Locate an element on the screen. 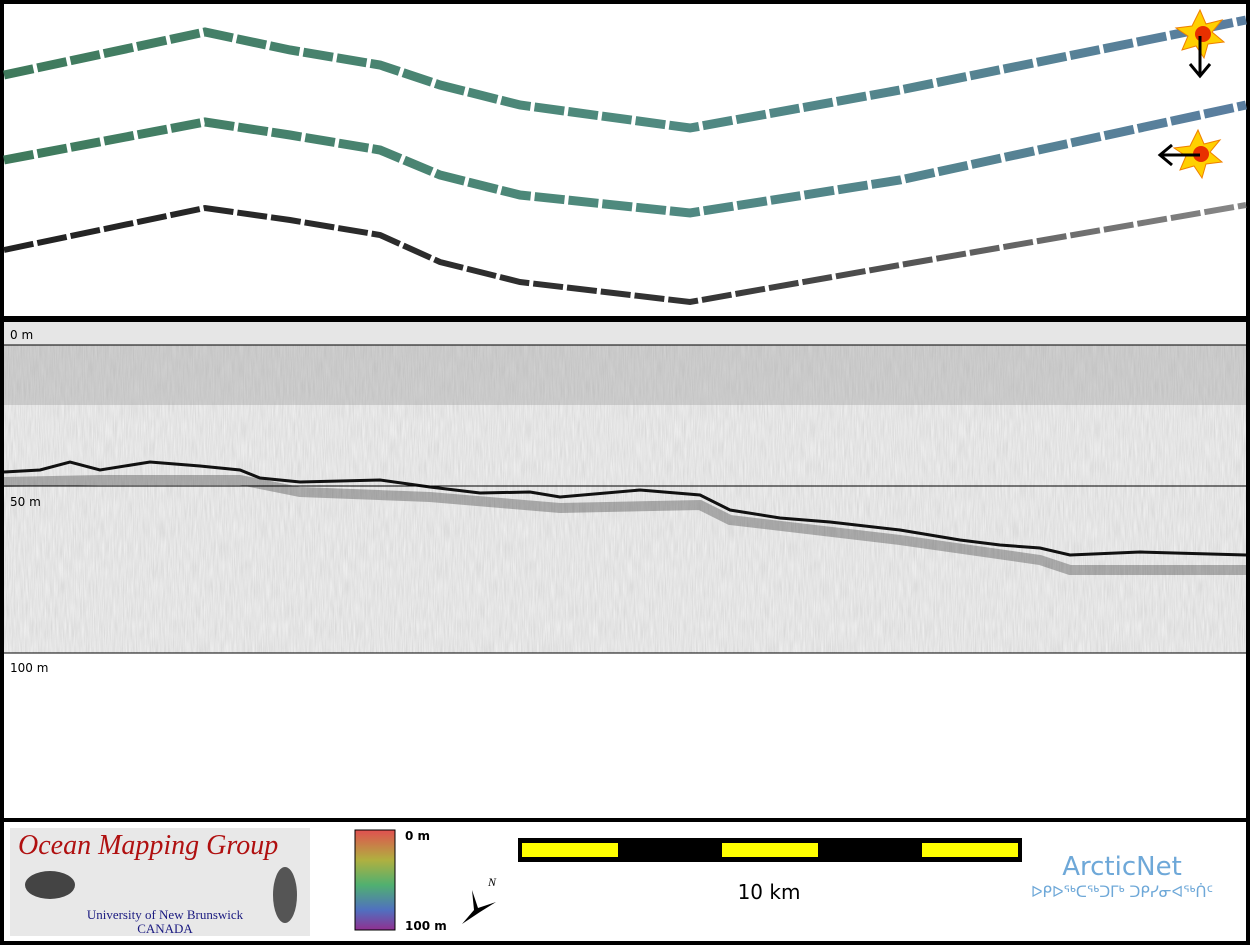  sun-icons is located at coordinates (1191, 94).